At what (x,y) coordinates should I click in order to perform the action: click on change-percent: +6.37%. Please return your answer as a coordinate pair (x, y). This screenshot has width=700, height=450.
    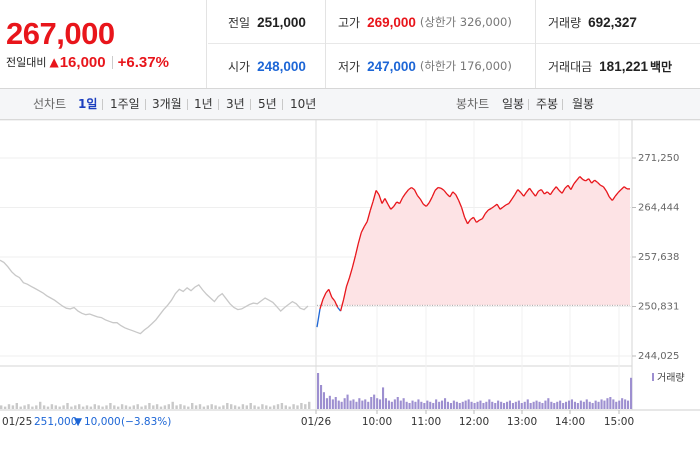
    Looking at the image, I should click on (143, 62).